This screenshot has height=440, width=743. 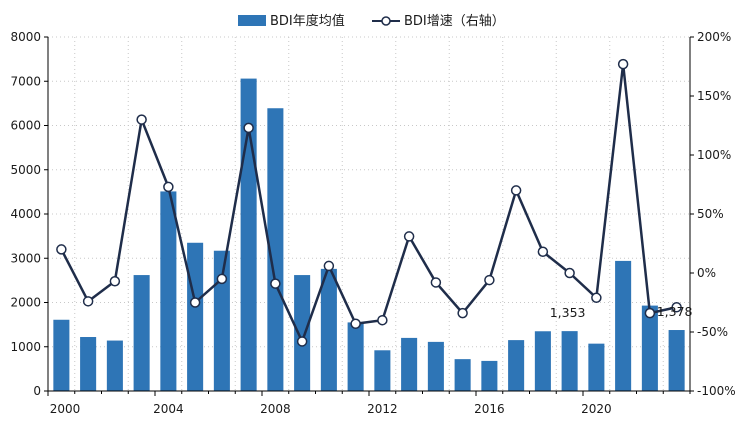 I want to click on growth-point-2005, so click(x=195, y=302).